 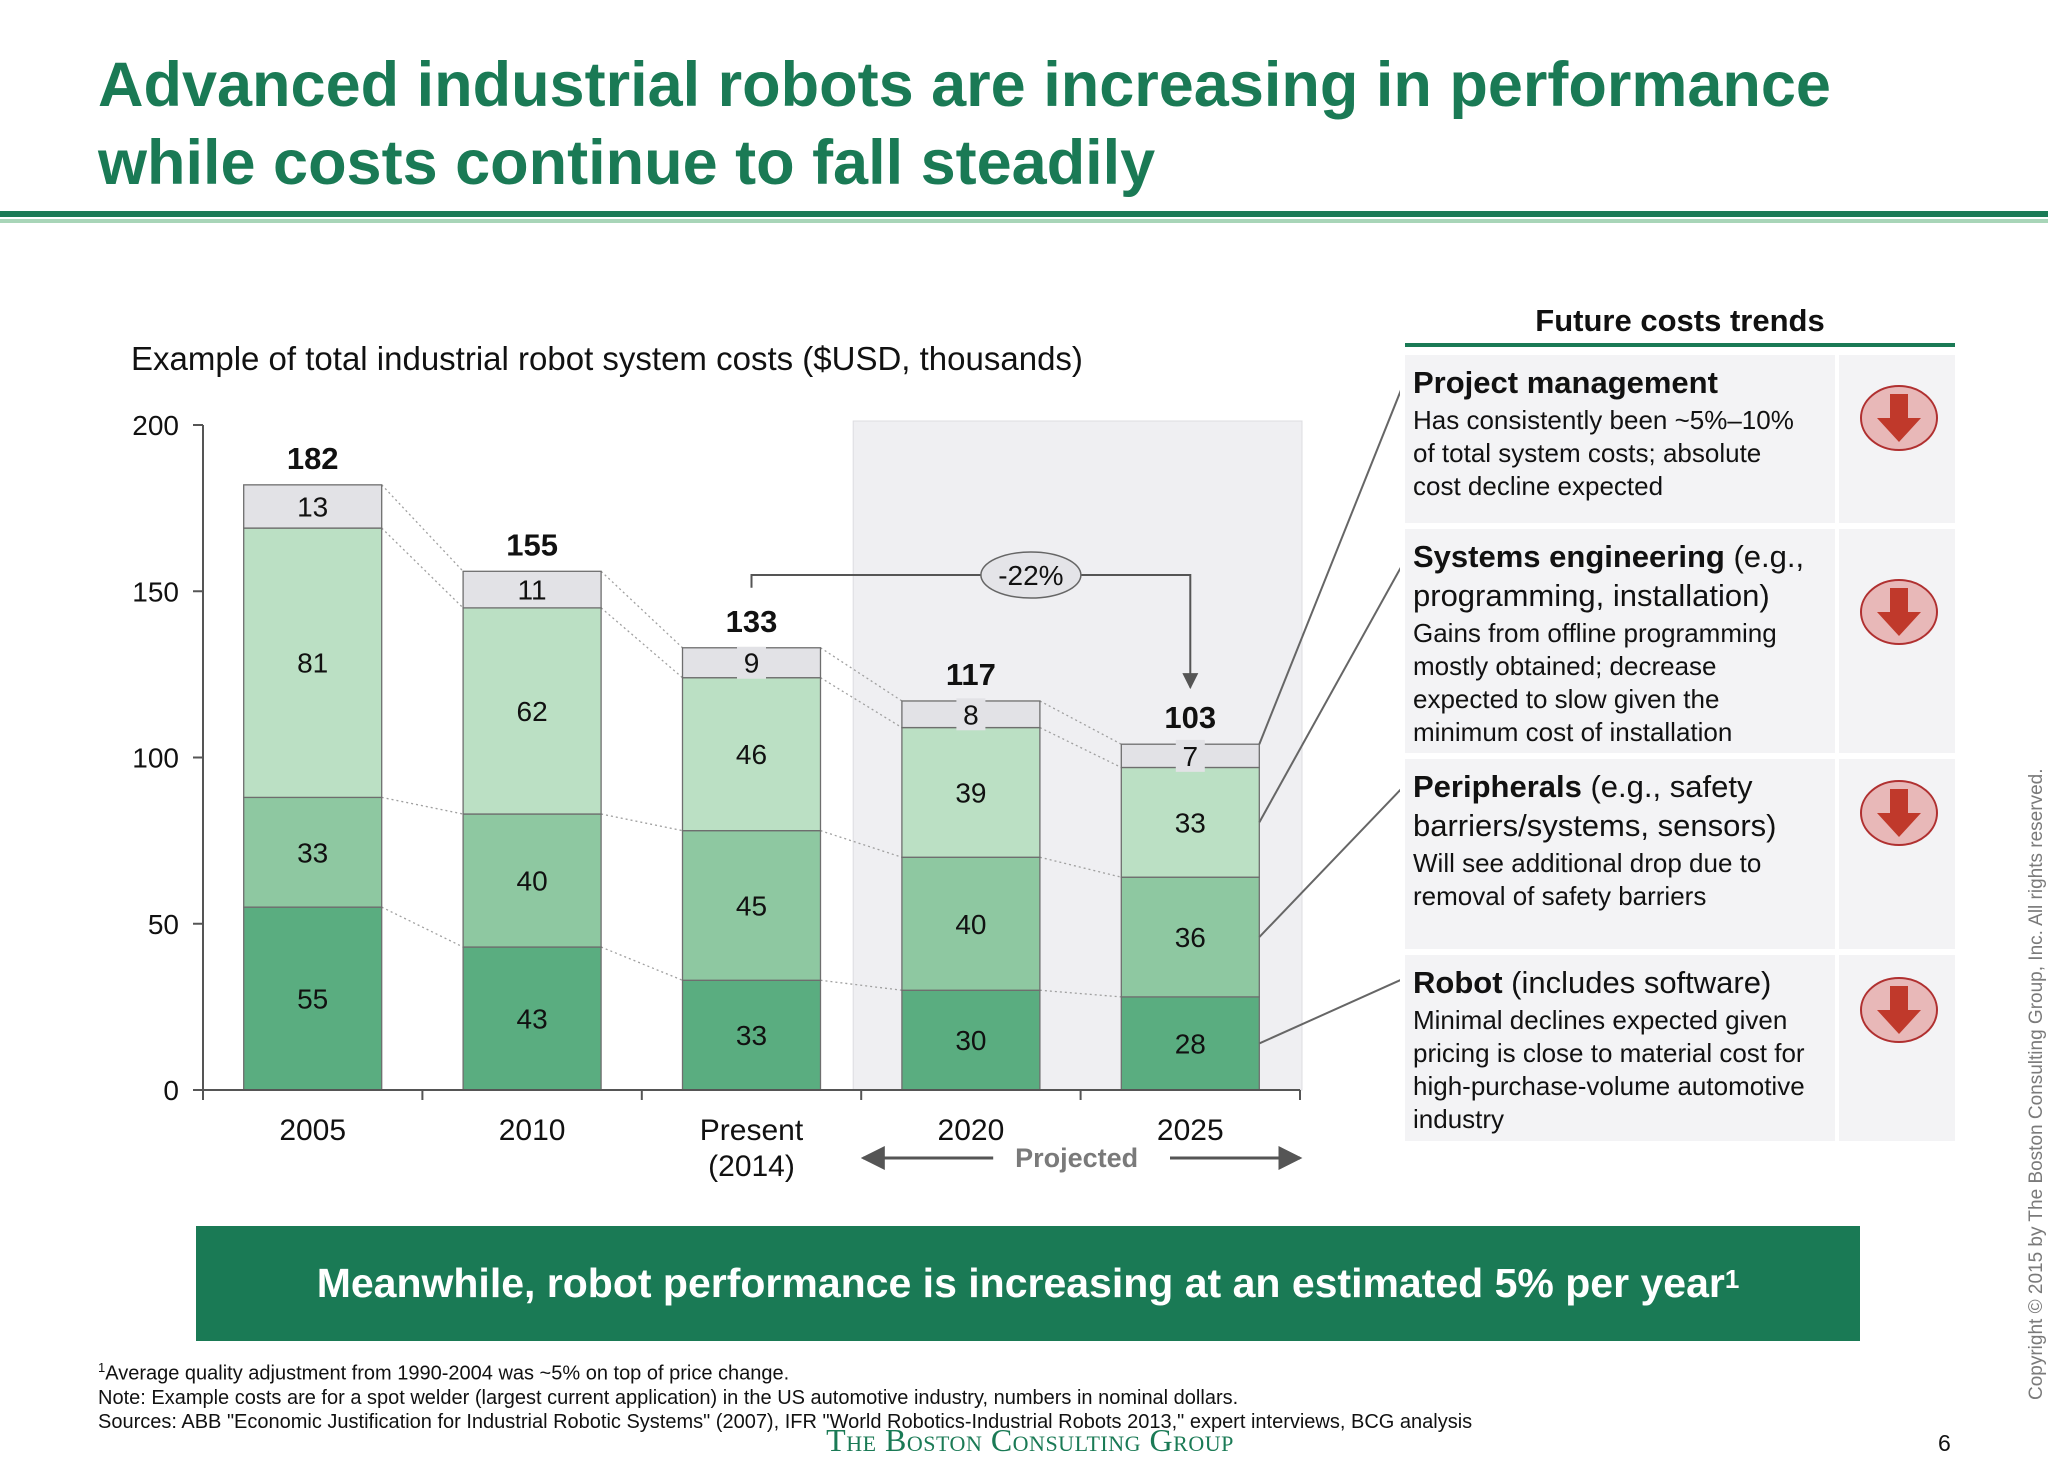 I want to click on trend-heading: Project management, so click(x=1620, y=382).